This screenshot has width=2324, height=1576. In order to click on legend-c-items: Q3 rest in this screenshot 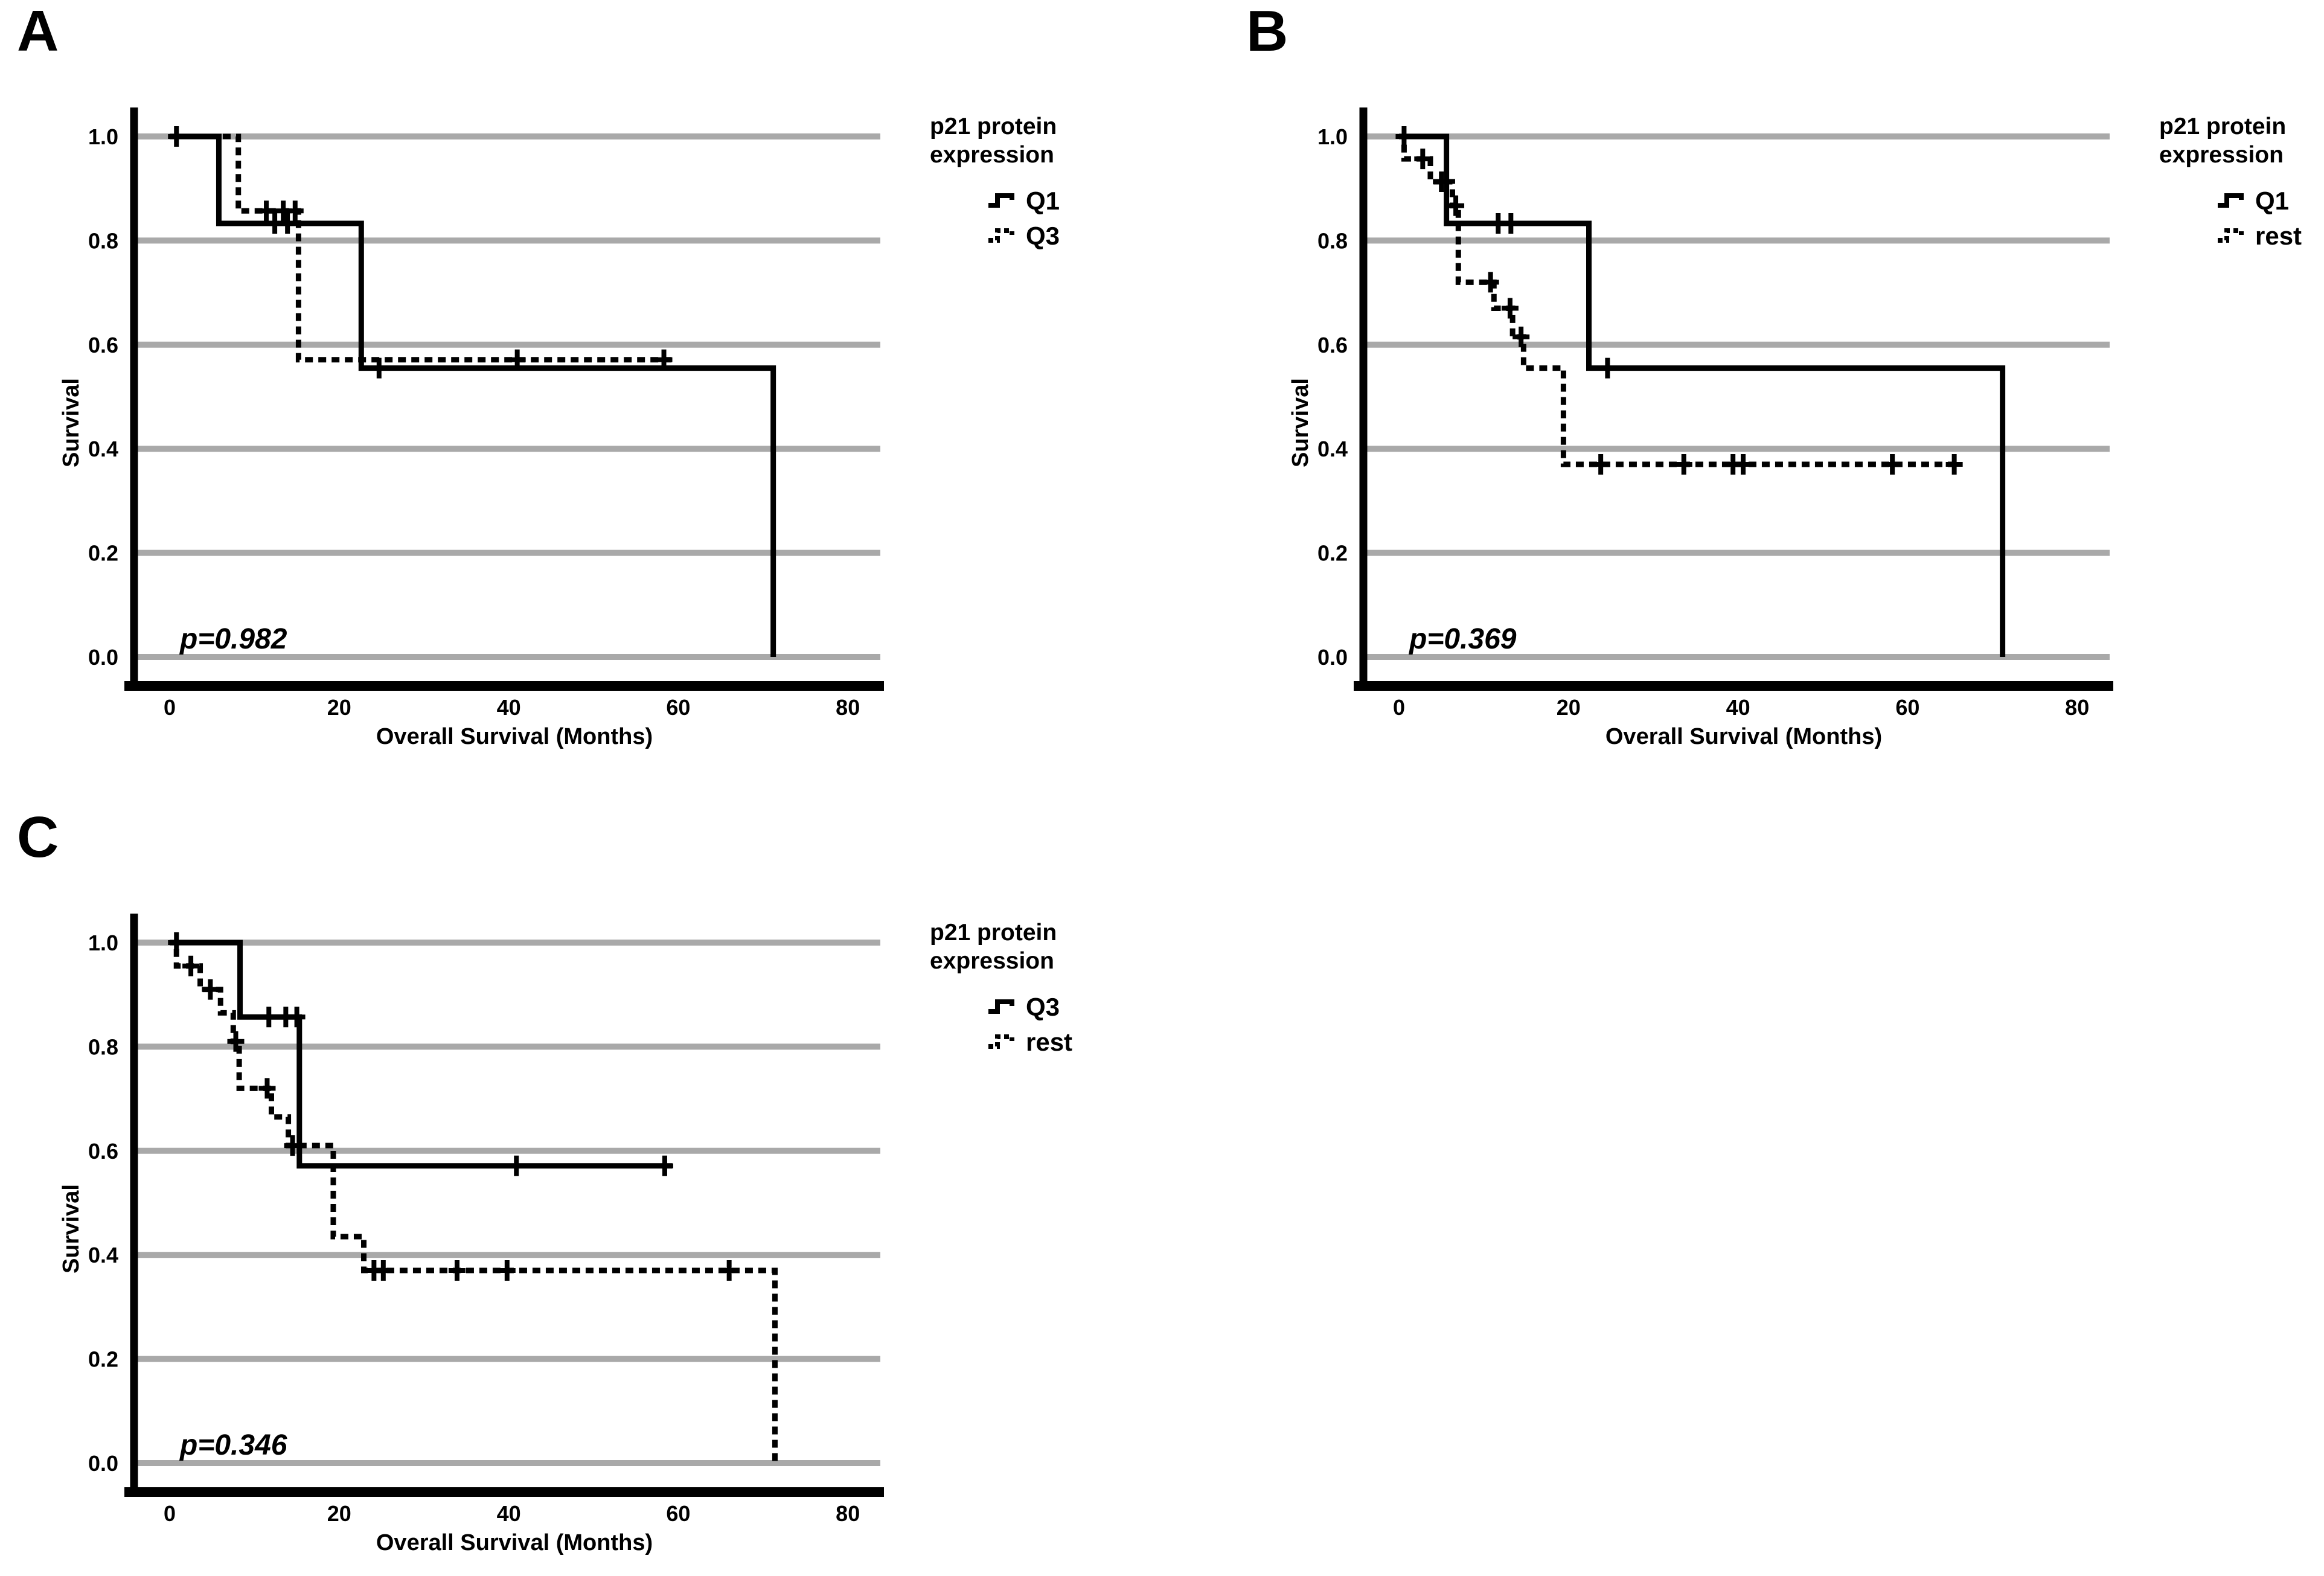, I will do `click(1058, 1025)`.